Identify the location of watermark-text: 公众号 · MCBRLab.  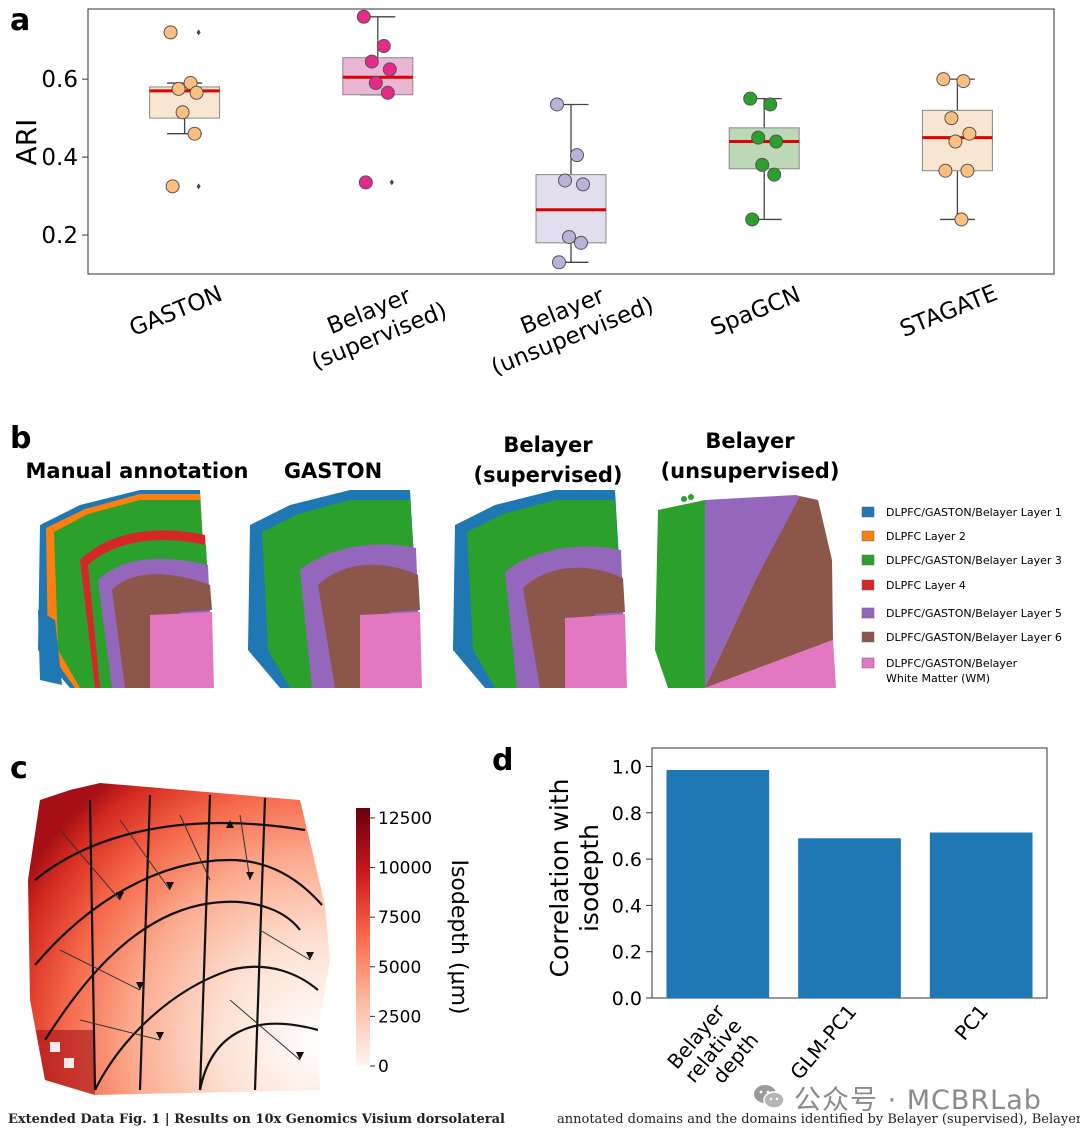
(918, 1100).